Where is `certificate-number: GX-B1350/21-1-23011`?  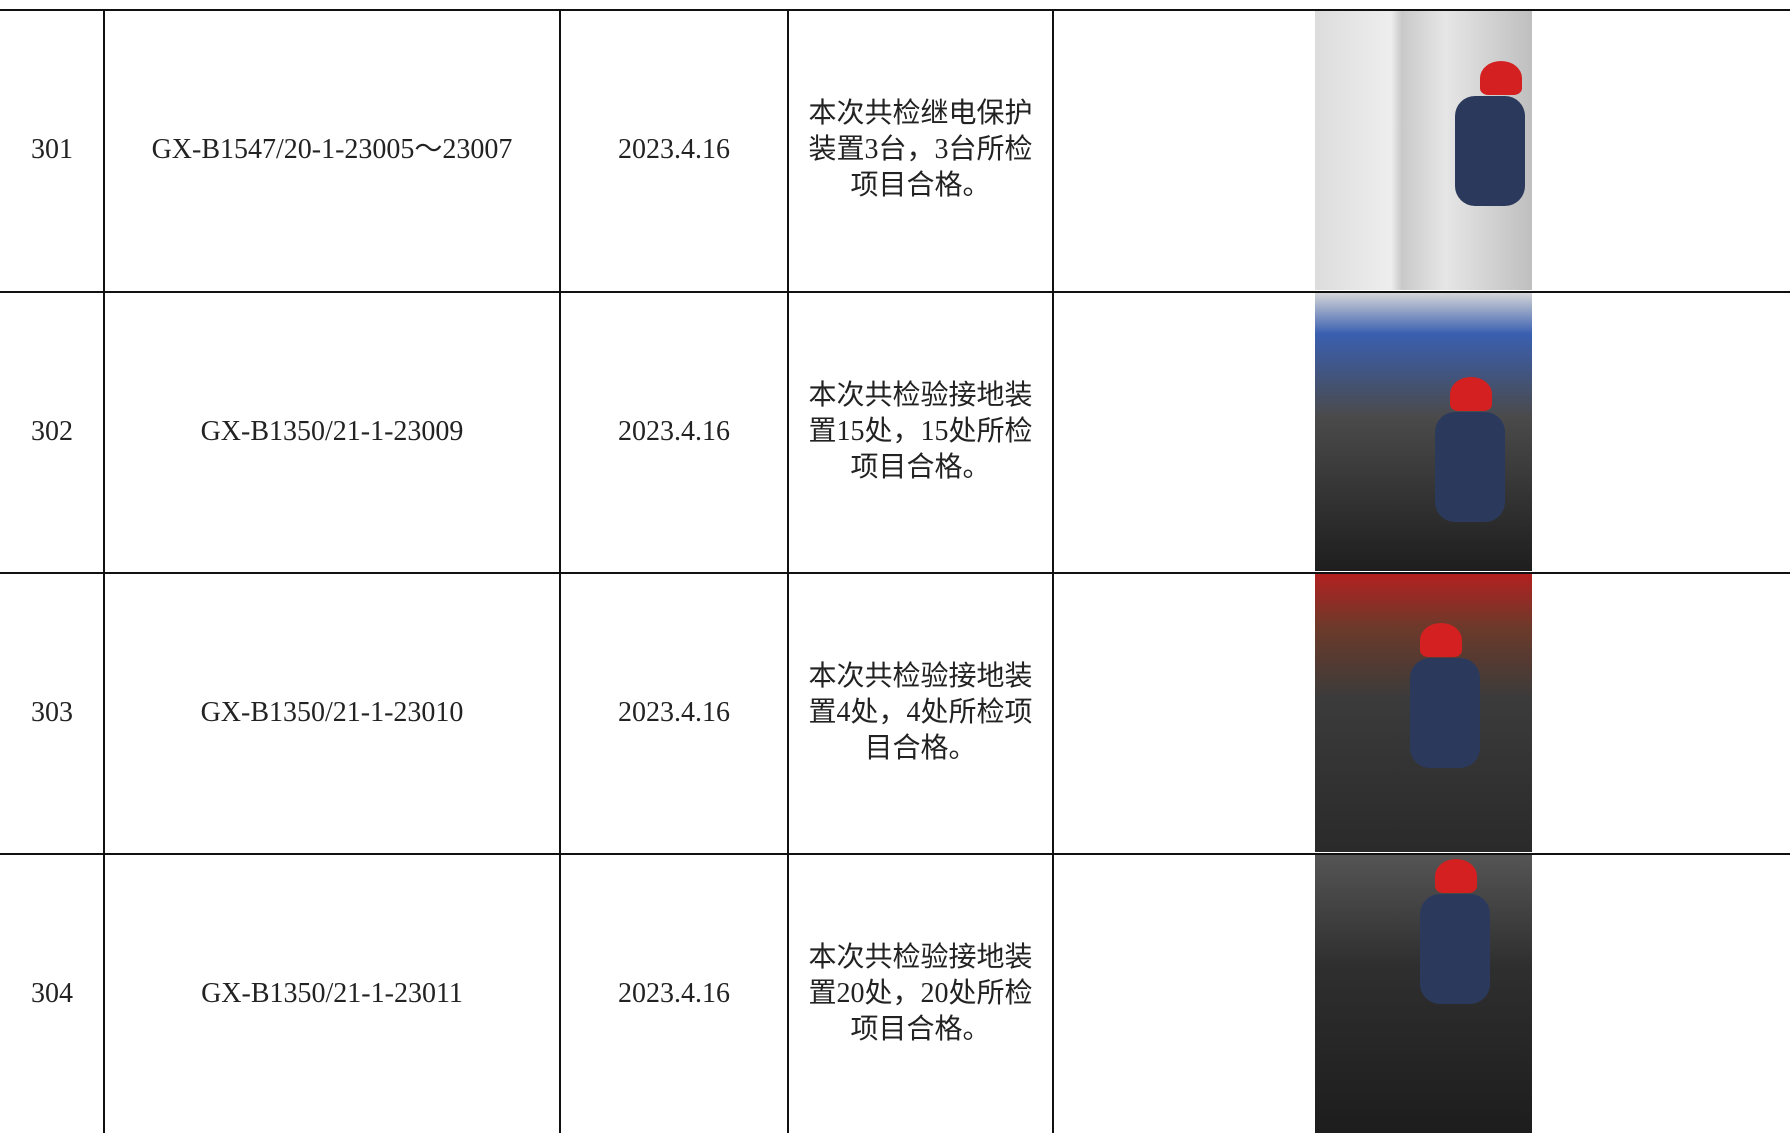
certificate-number: GX-B1350/21-1-23011 is located at coordinates (332, 993).